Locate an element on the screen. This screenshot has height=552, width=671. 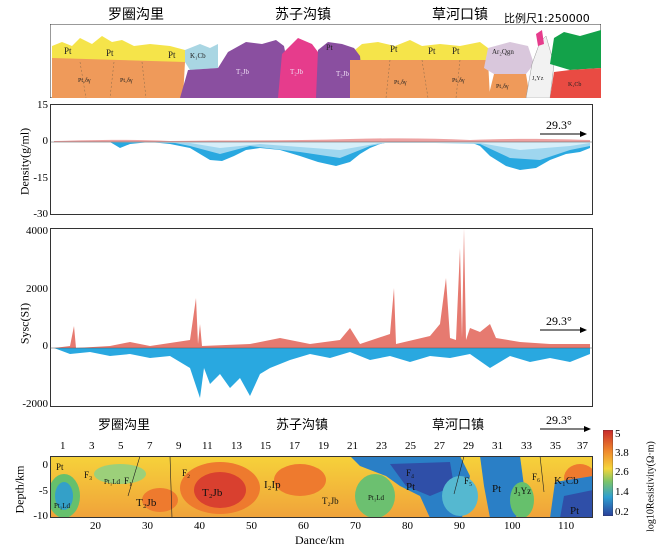
unit-k1cb-top: K₁Cb is located at coordinates (198, 56).